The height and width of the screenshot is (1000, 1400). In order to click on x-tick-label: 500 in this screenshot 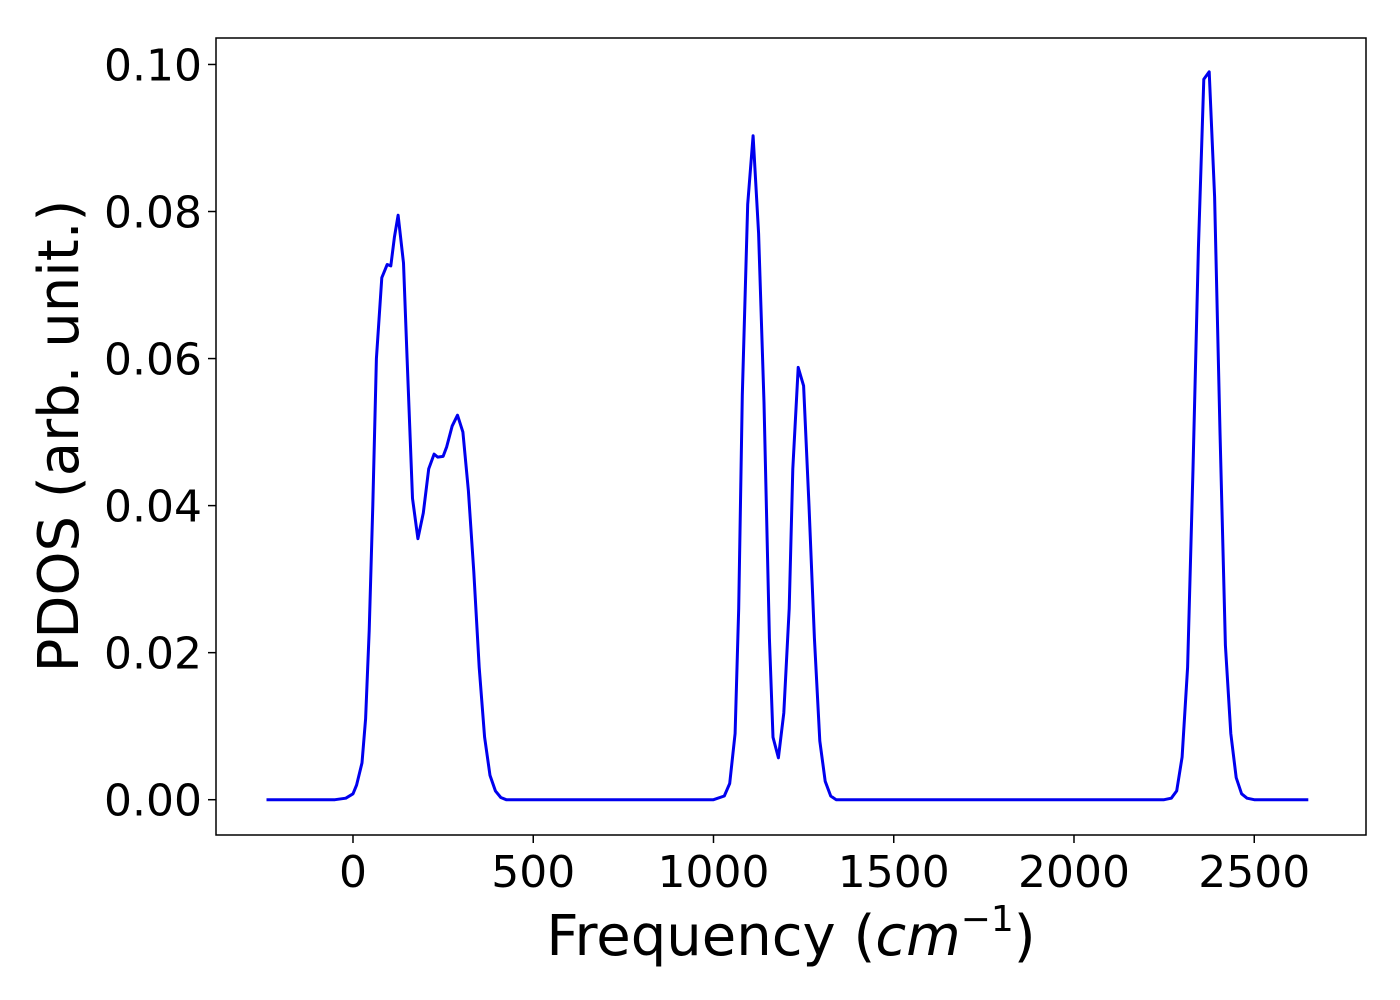, I will do `click(533, 872)`.